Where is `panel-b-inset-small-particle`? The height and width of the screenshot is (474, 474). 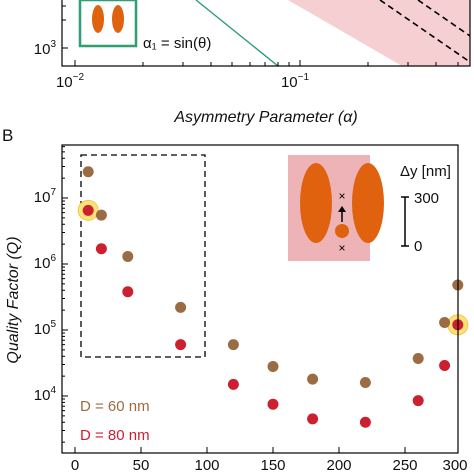
panel-b-inset-small-particle is located at coordinates (342, 231).